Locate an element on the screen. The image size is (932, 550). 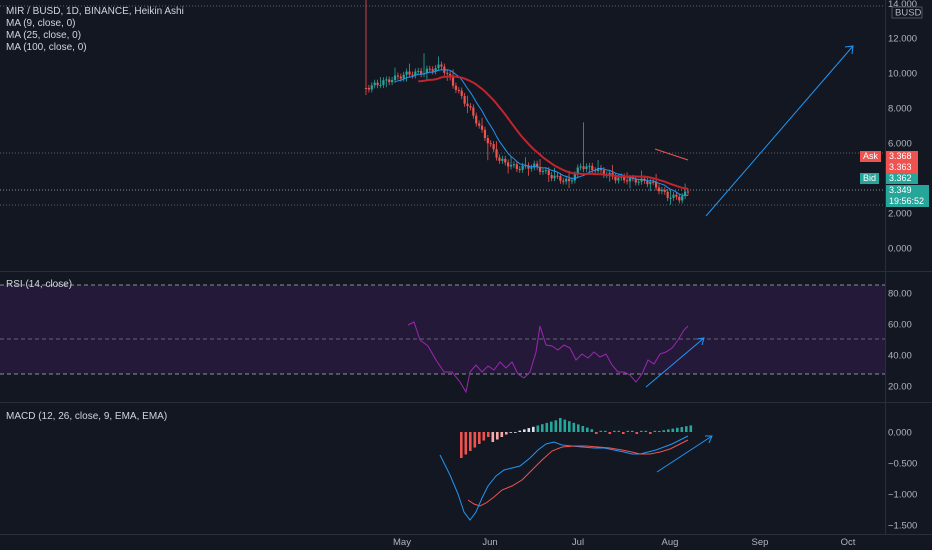
time-axis: May Jun Jul Aug Sep Oct is located at coordinates (624, 542).